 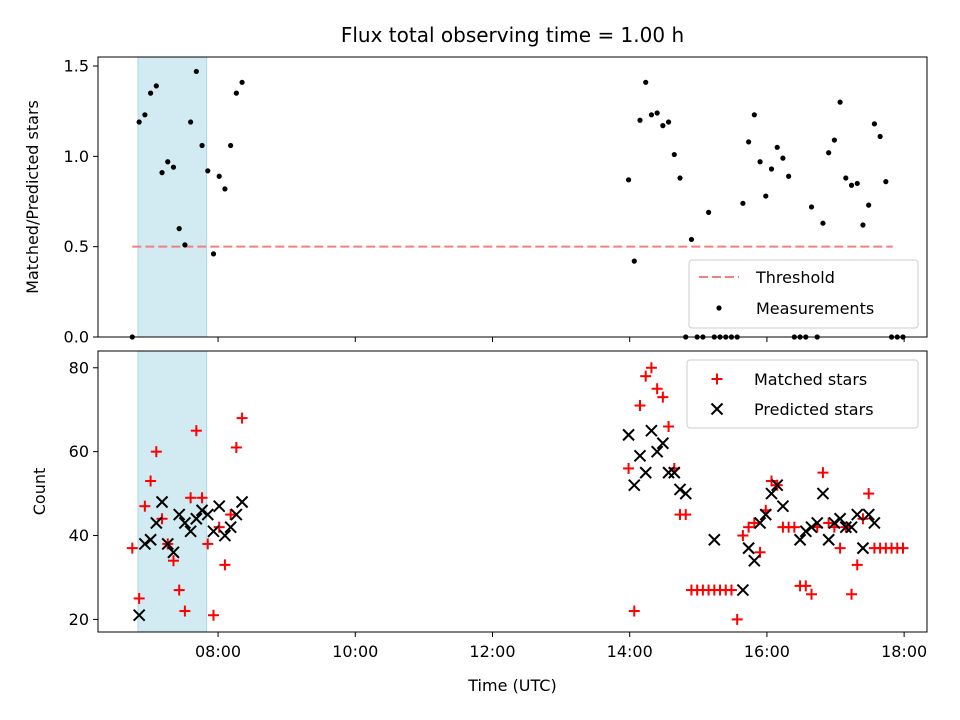 I want to click on legend-matched-marker, so click(x=717, y=379).